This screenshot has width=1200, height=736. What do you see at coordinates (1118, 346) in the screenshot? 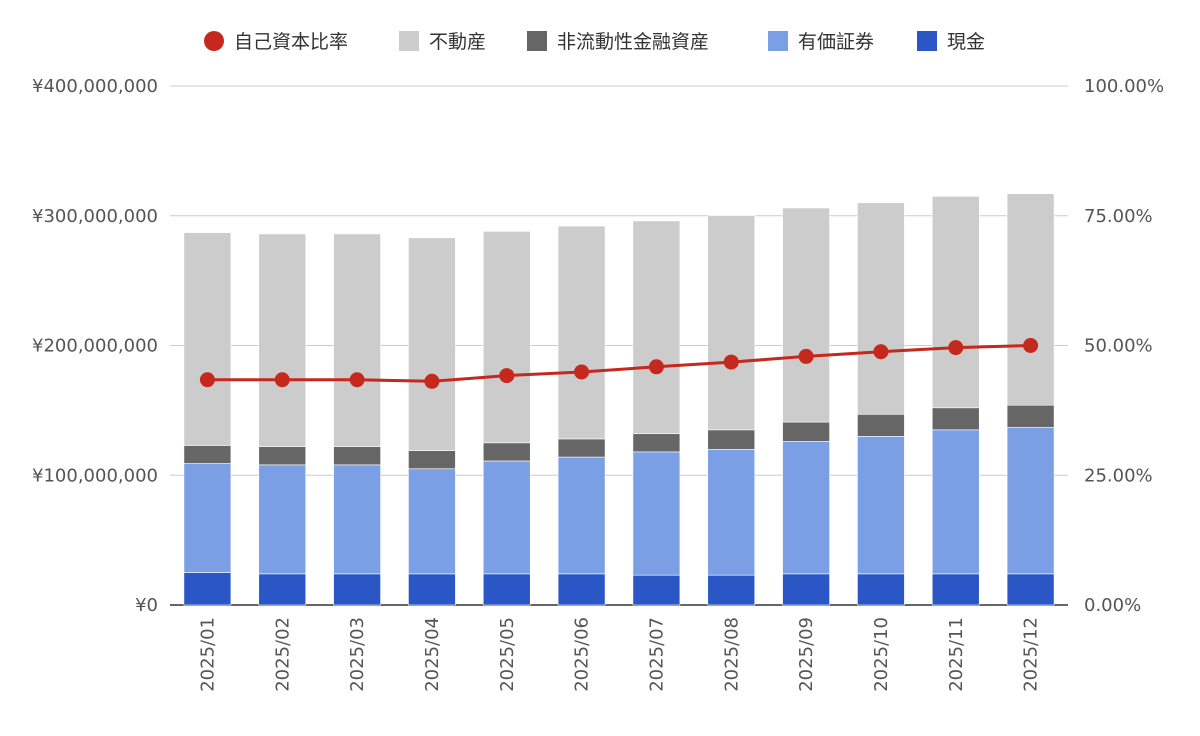
I see `y2-tick-label: 50.00%` at bounding box center [1118, 346].